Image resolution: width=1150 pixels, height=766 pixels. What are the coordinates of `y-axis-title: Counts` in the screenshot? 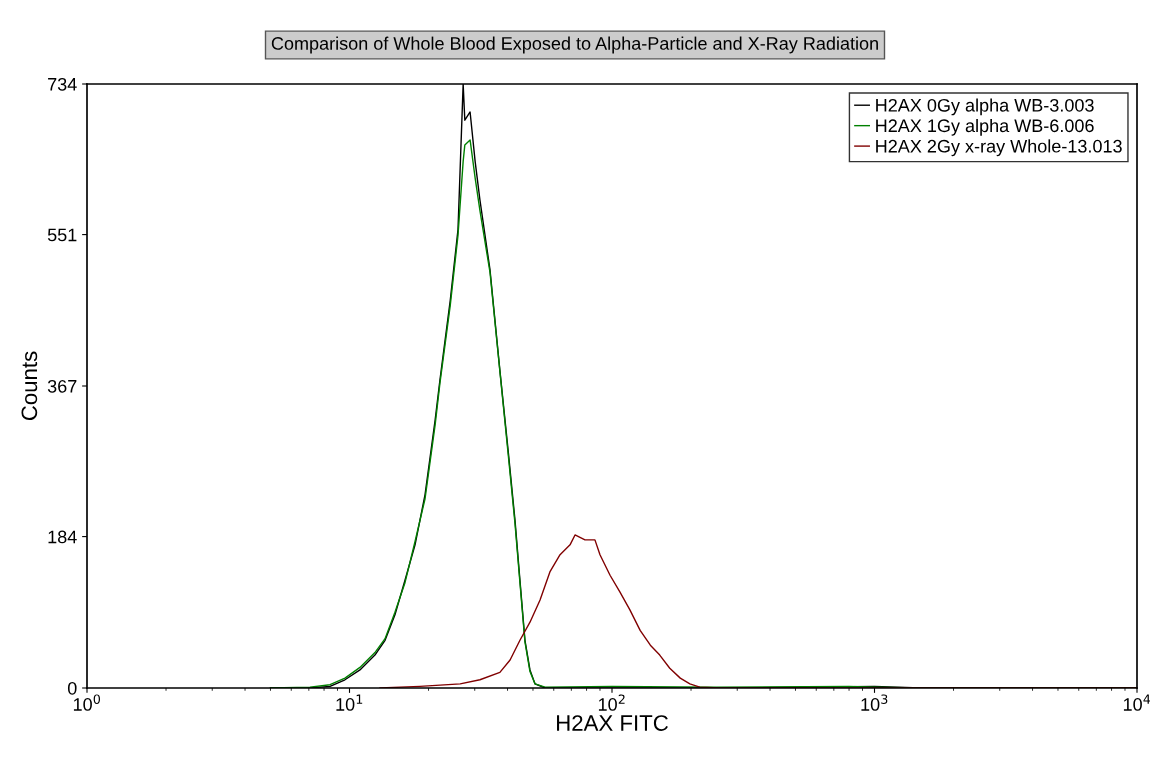 It's located at (29, 386).